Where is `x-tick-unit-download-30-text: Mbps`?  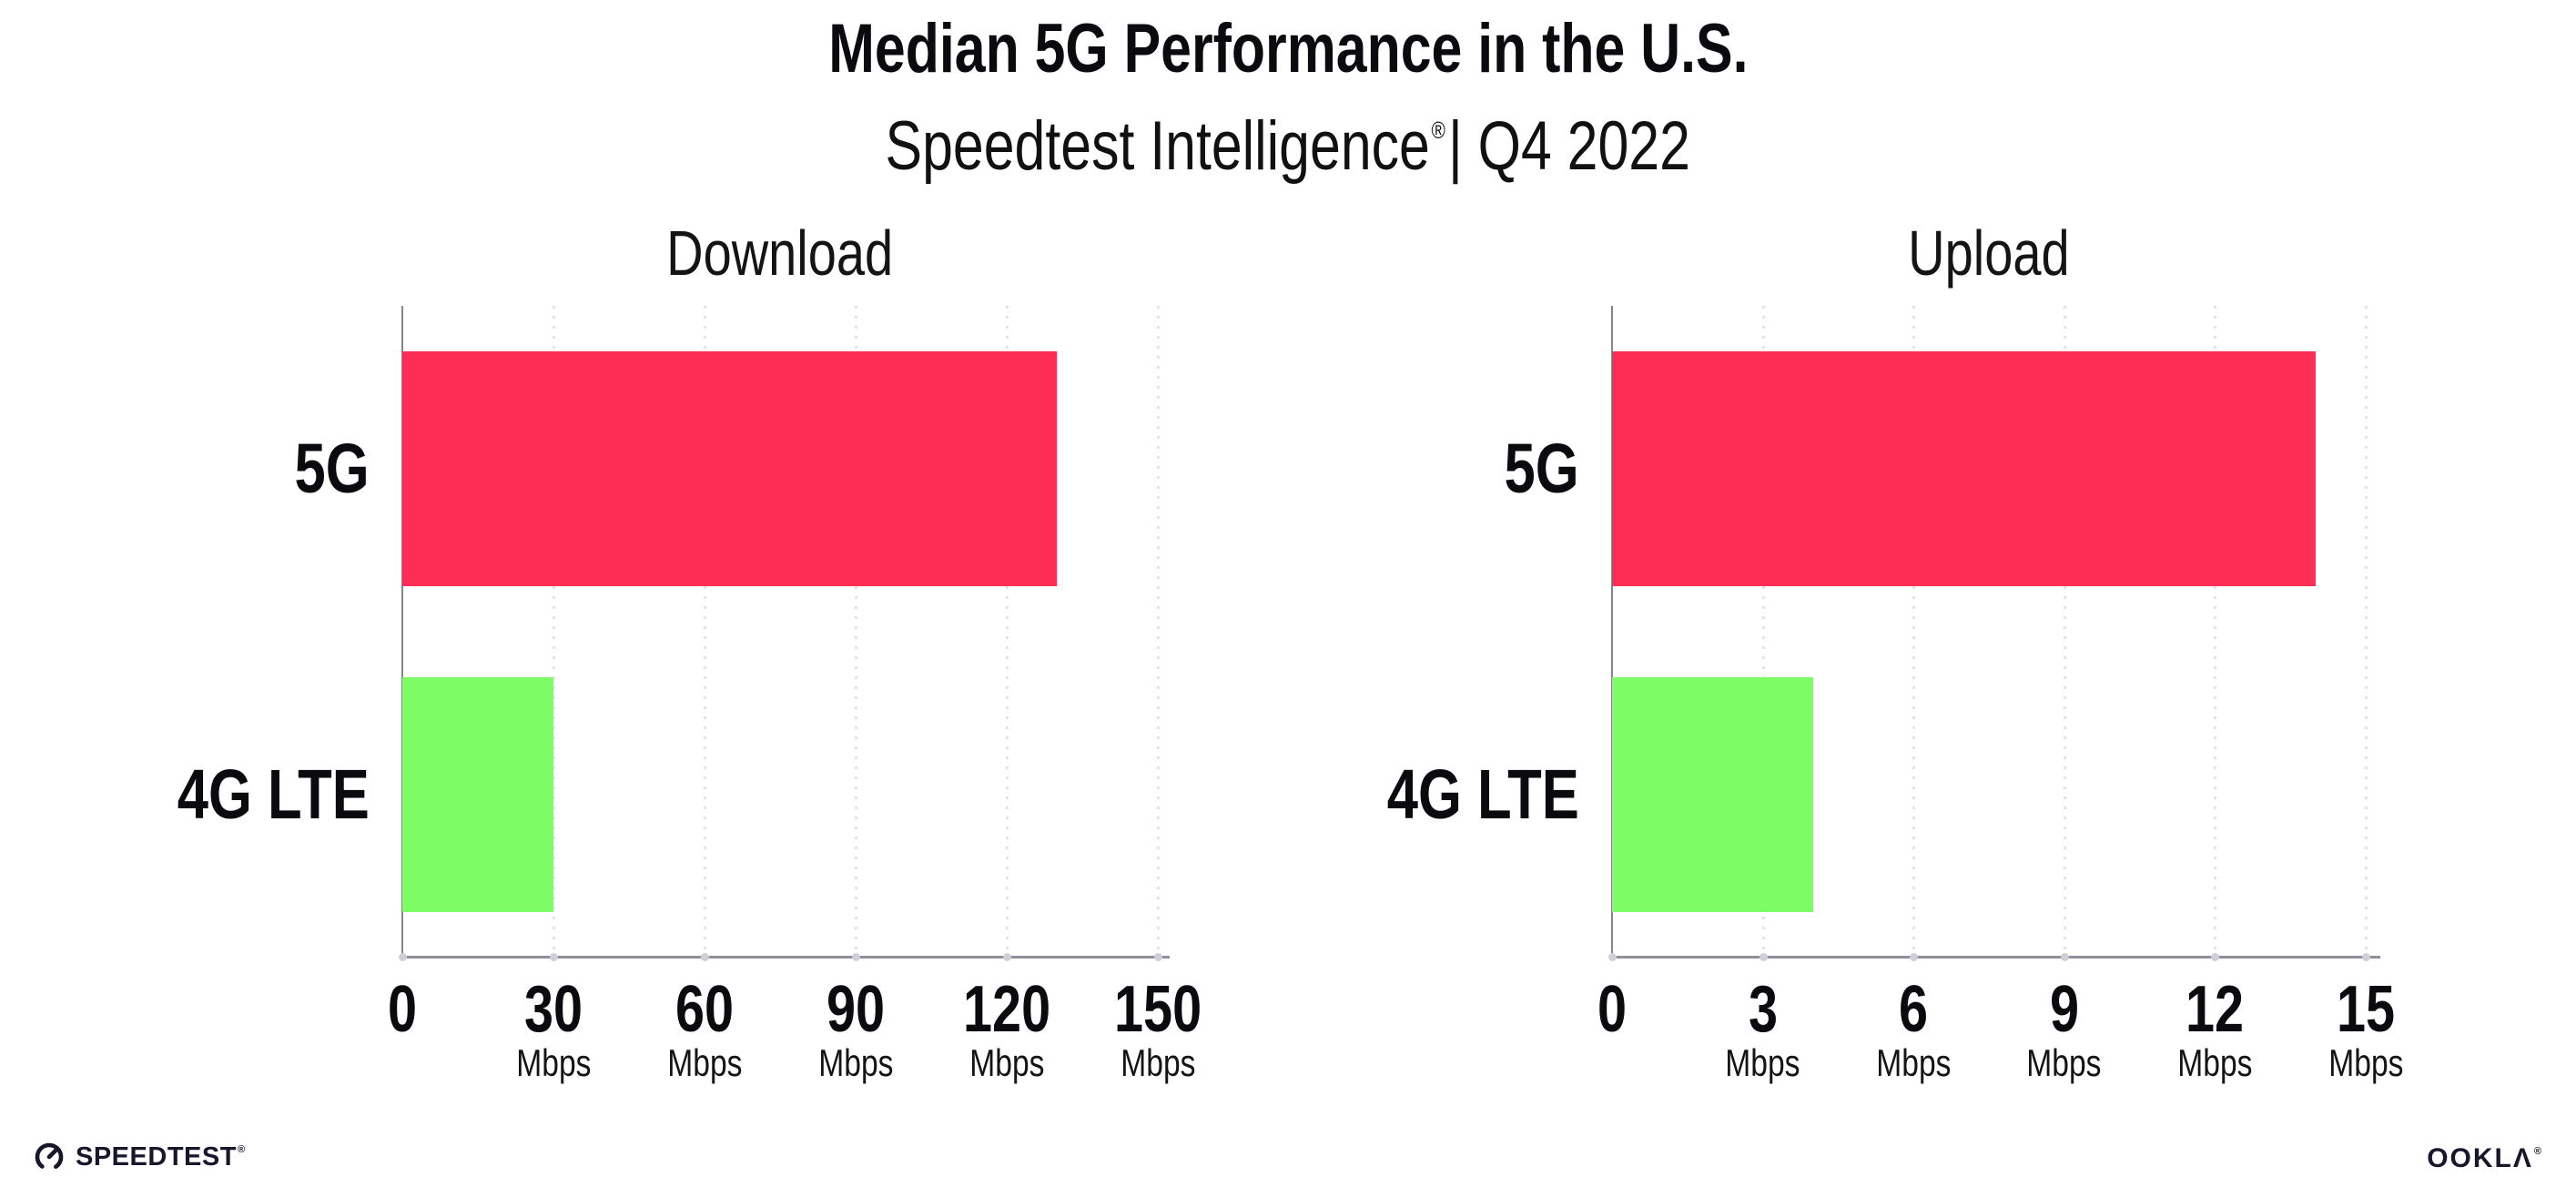 x-tick-unit-download-30-text: Mbps is located at coordinates (553, 1062).